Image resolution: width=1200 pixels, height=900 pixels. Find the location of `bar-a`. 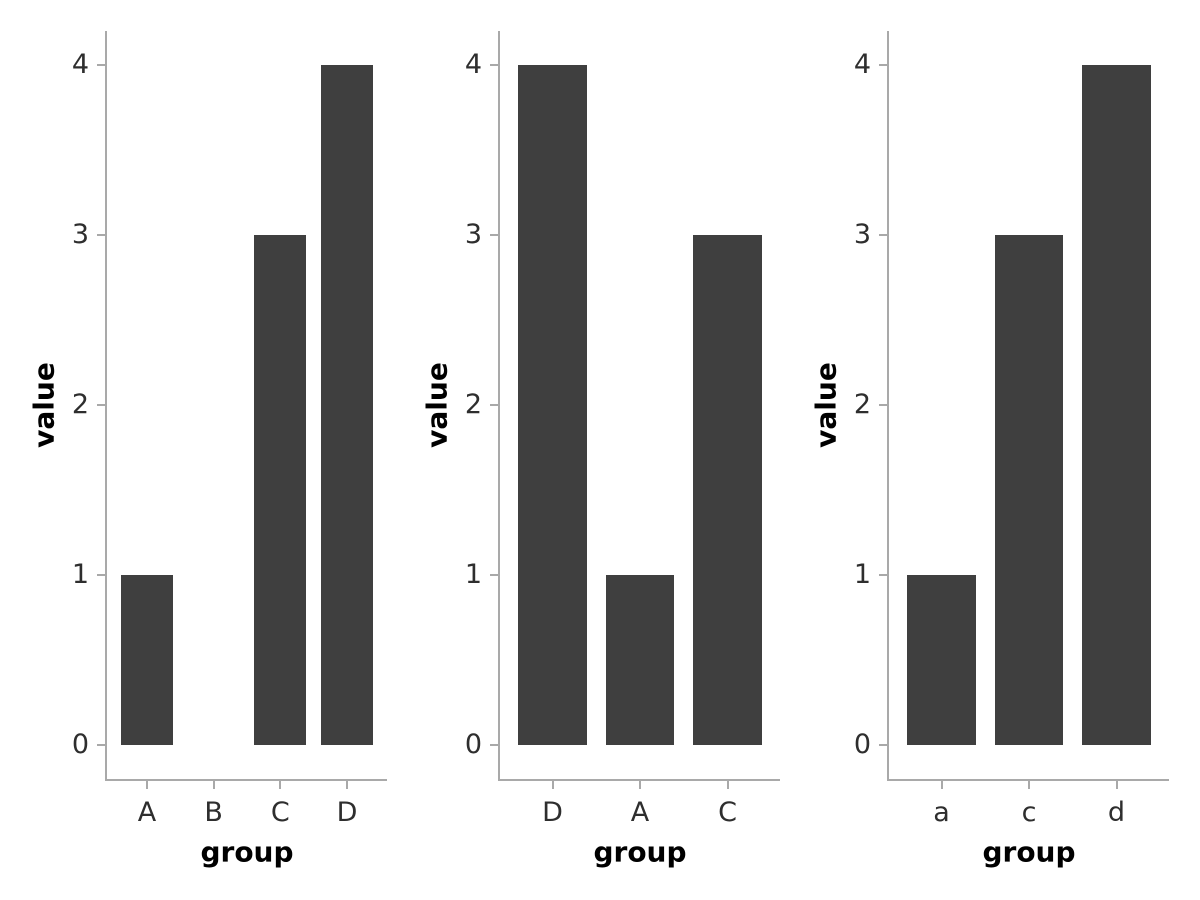

bar-a is located at coordinates (941, 660).